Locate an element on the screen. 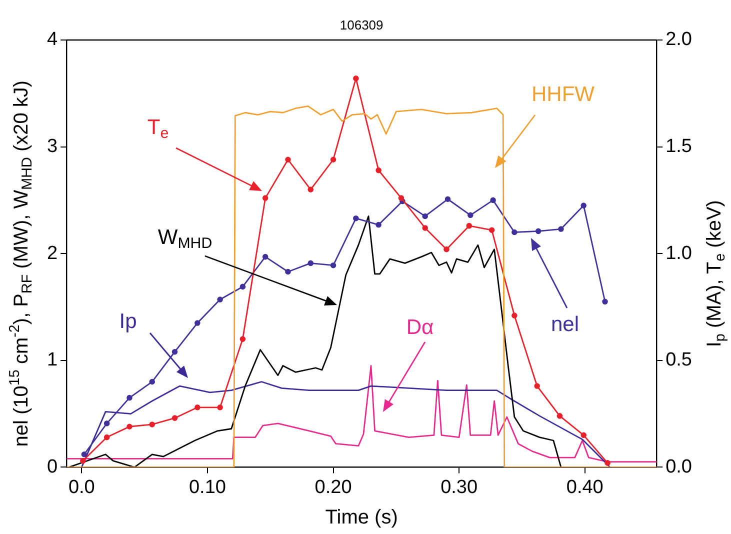  x-tick-label: 0.10 is located at coordinates (207, 487).